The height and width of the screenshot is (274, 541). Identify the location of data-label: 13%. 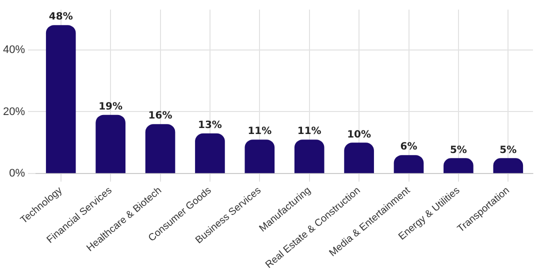
(210, 125).